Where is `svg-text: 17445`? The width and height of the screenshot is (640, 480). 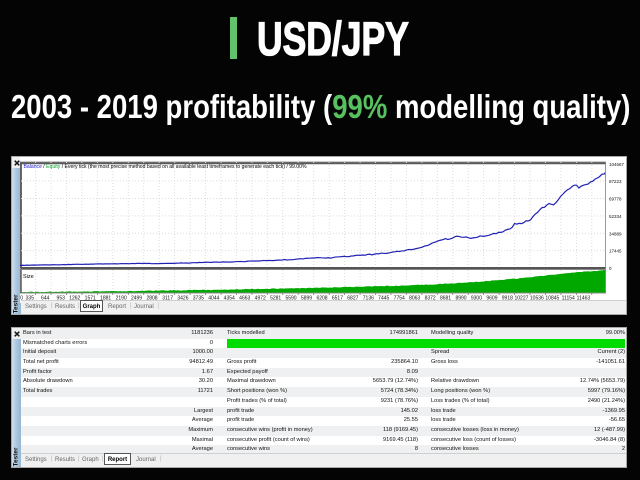
svg-text: 17445 is located at coordinates (615, 251).